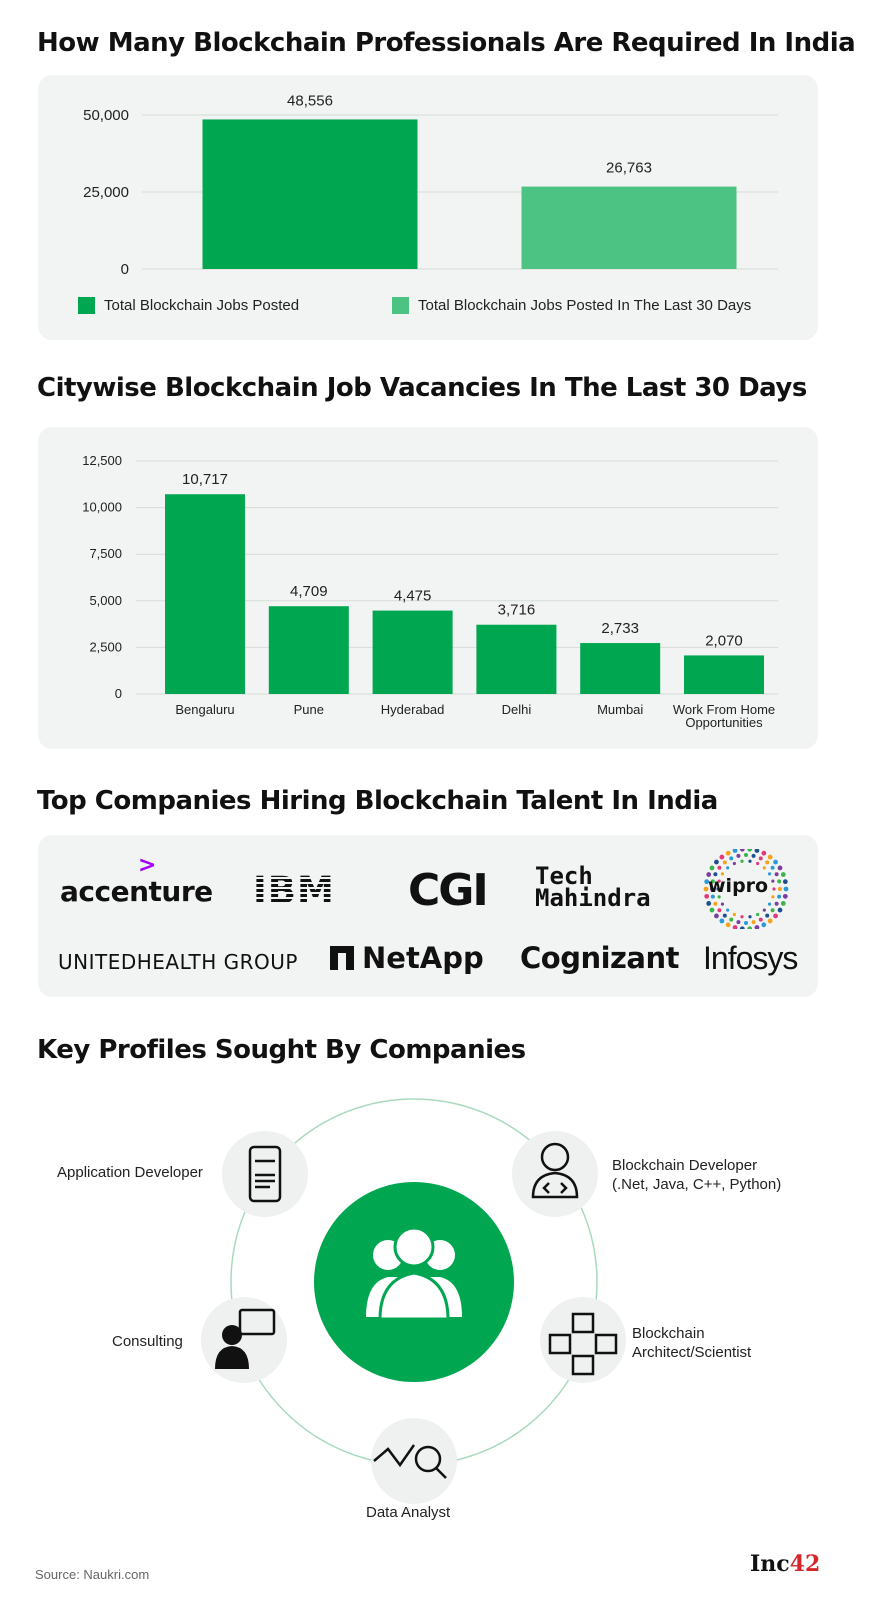  I want to click on developer-icon, so click(555, 1170).